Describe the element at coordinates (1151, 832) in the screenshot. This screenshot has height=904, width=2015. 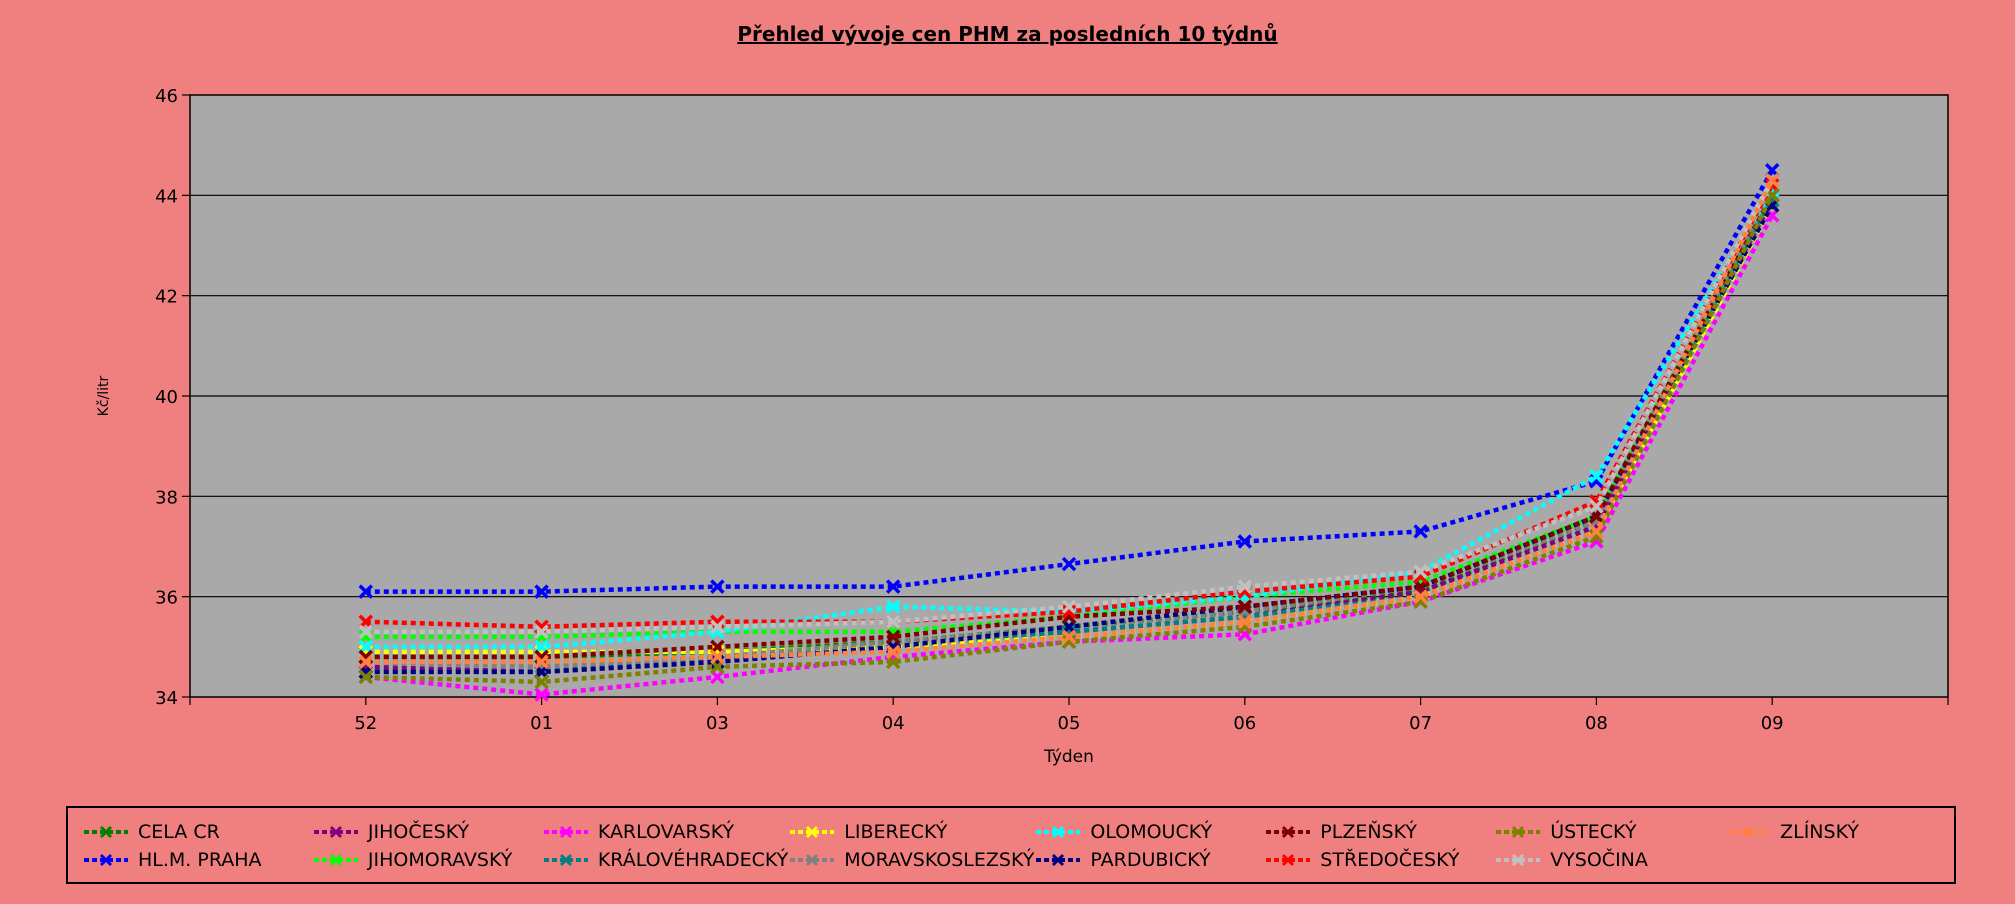
I see `legend-label: OLOMOUCKÝ` at that location.